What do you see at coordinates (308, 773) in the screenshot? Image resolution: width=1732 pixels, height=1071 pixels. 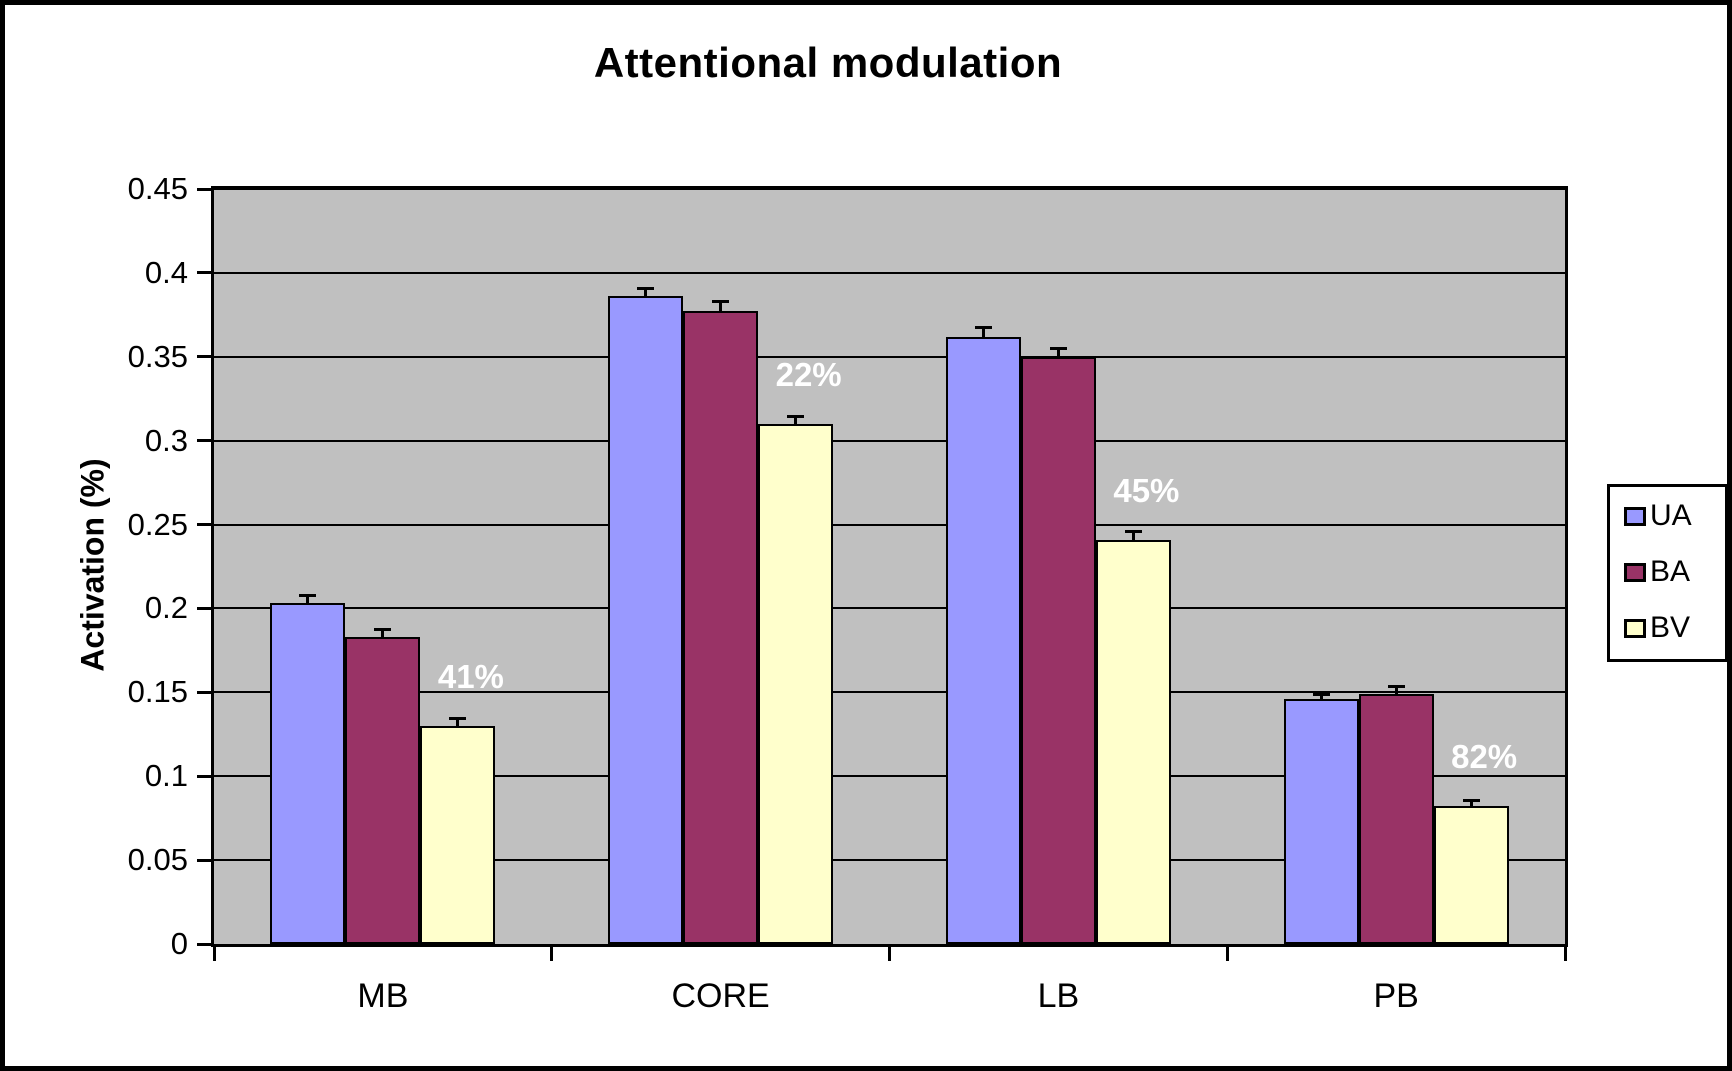 I see `bar-ua-mb` at bounding box center [308, 773].